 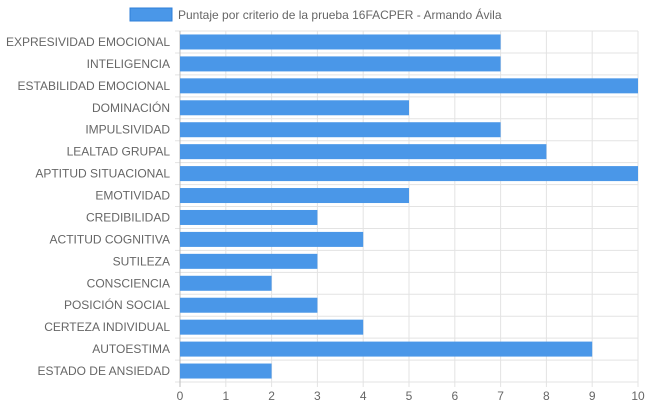 I want to click on y-axis-category-label: POSICIÓN SOCIAL, so click(x=117, y=304).